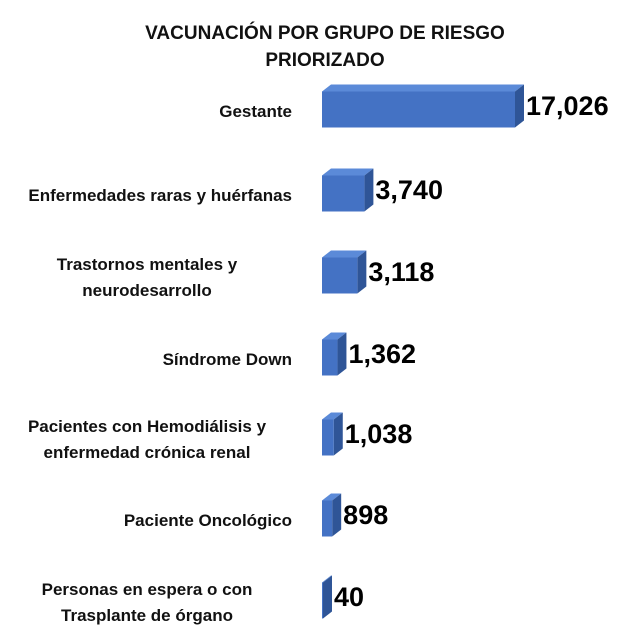  Describe the element at coordinates (379, 434) in the screenshot. I see `value-label: 1,038` at that location.